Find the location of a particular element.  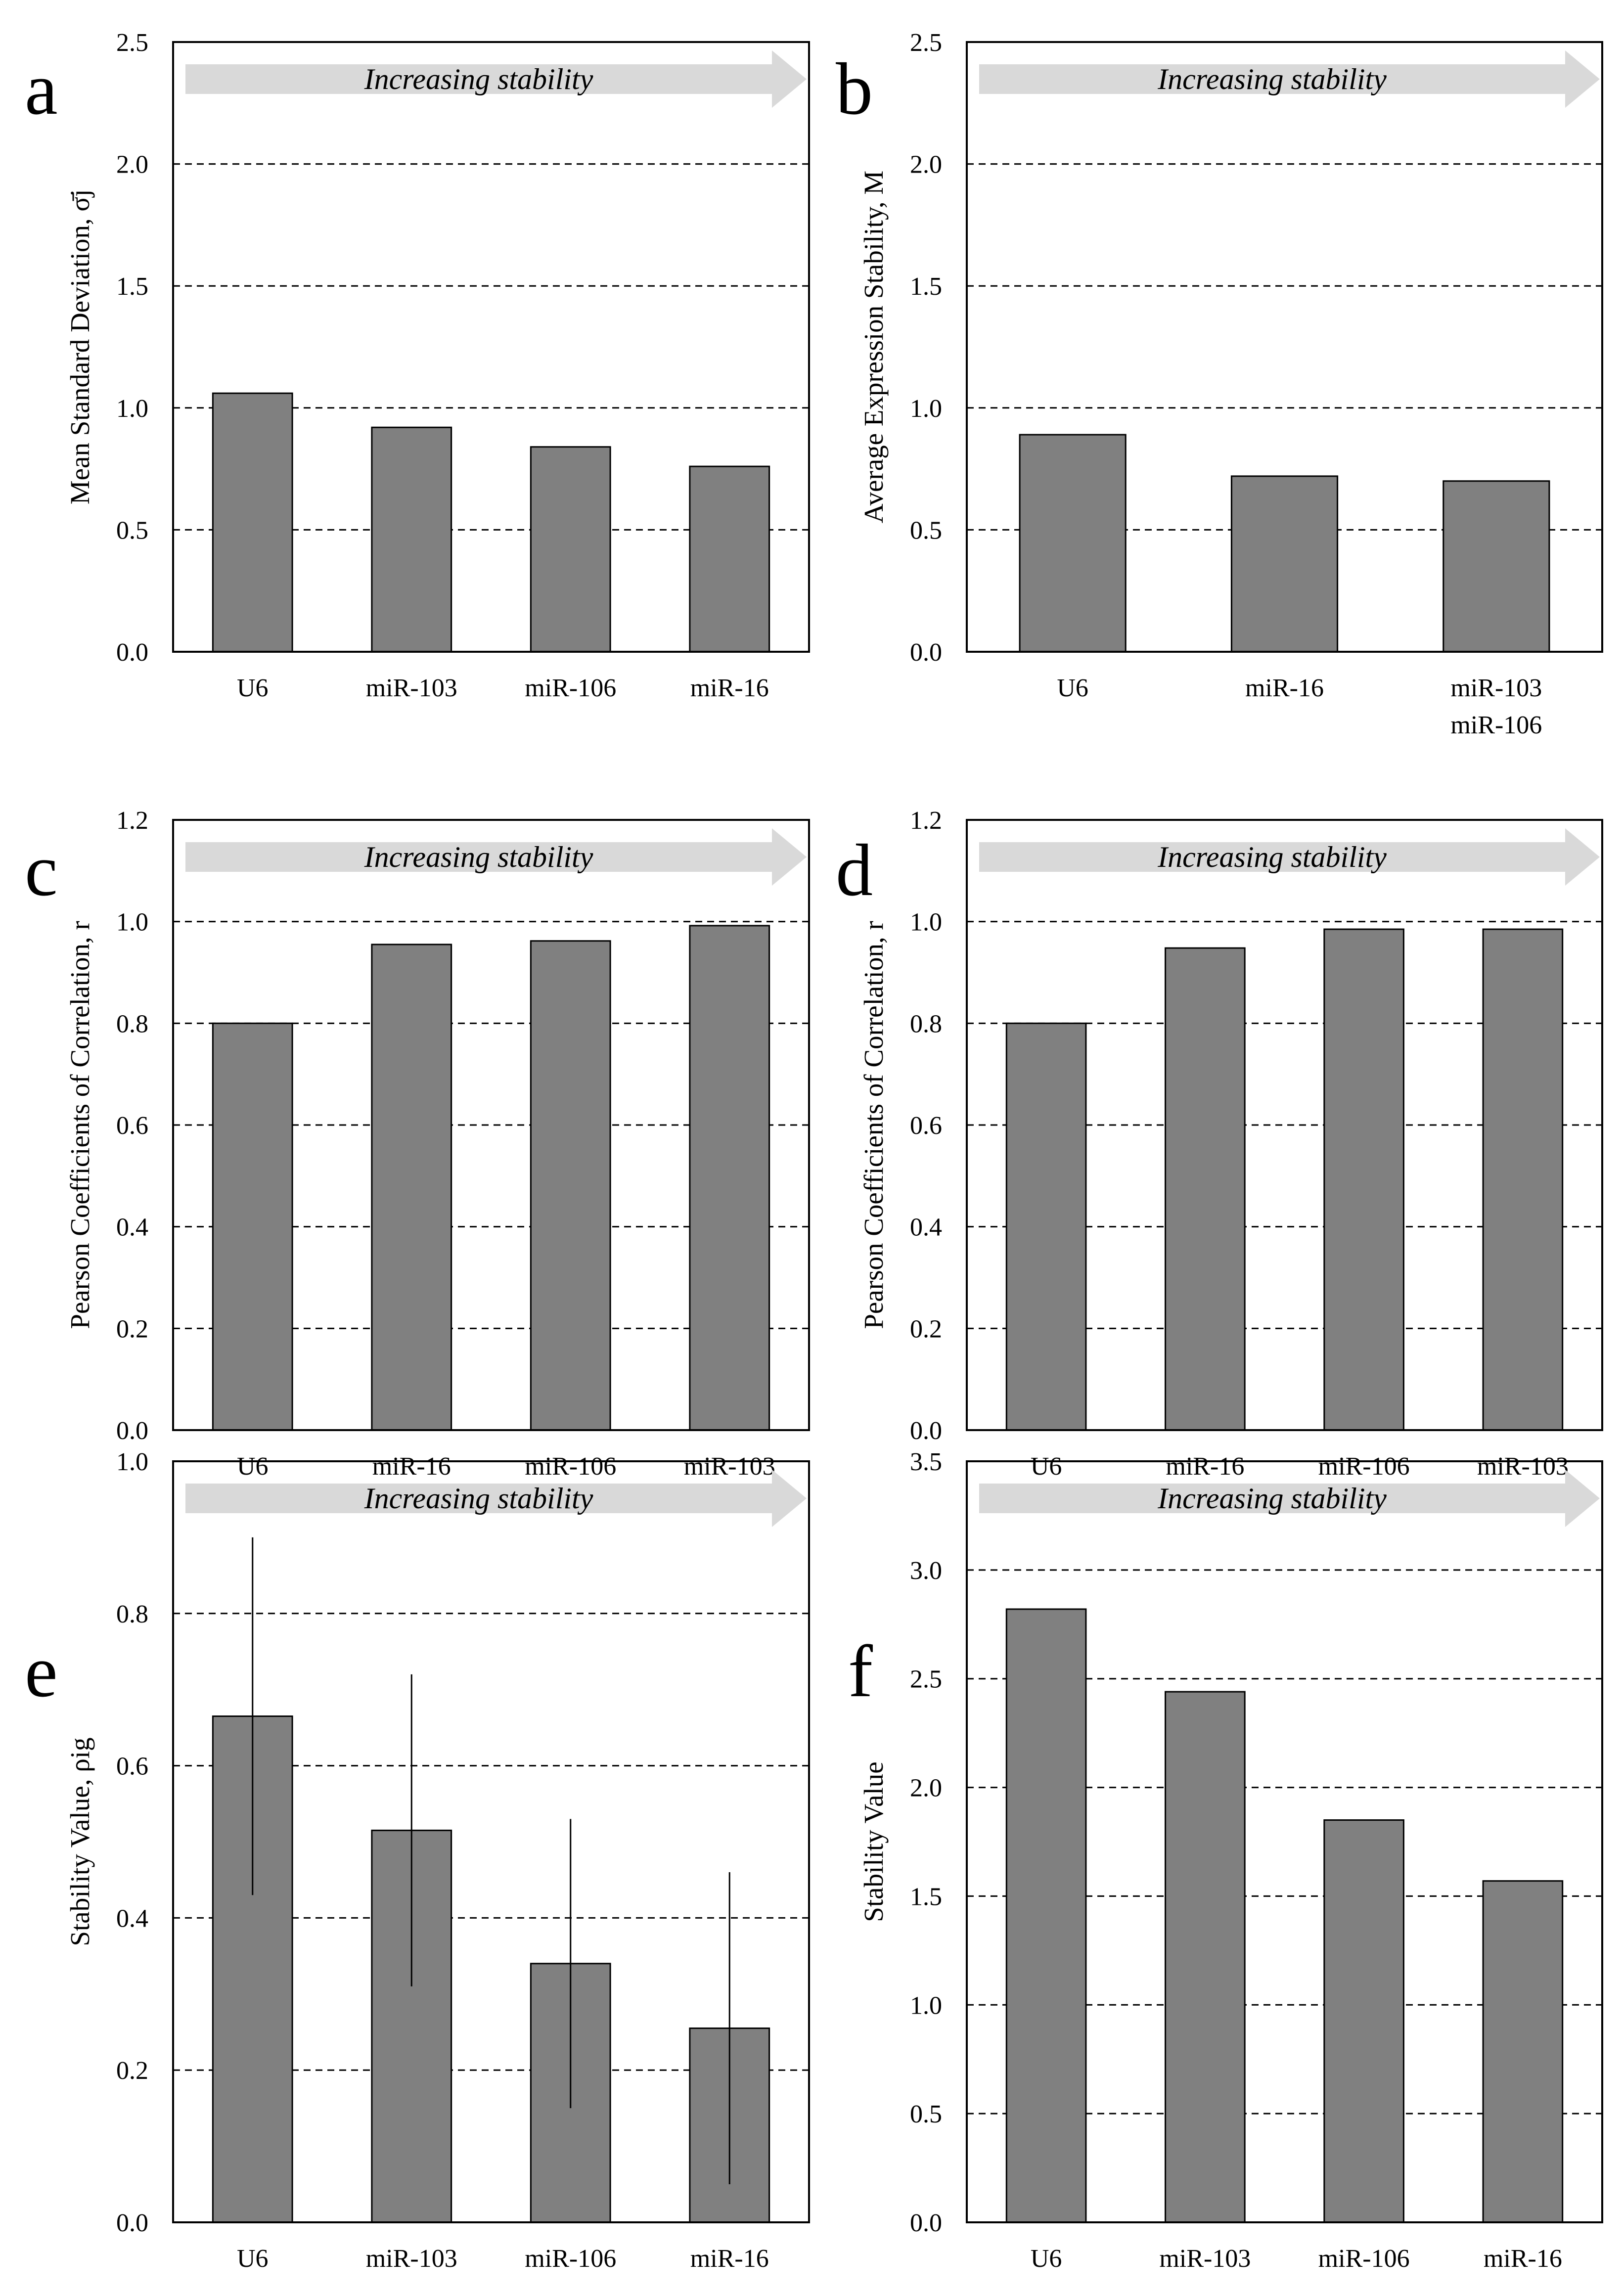

y-tick-label: 1.5 is located at coordinates (132, 286).